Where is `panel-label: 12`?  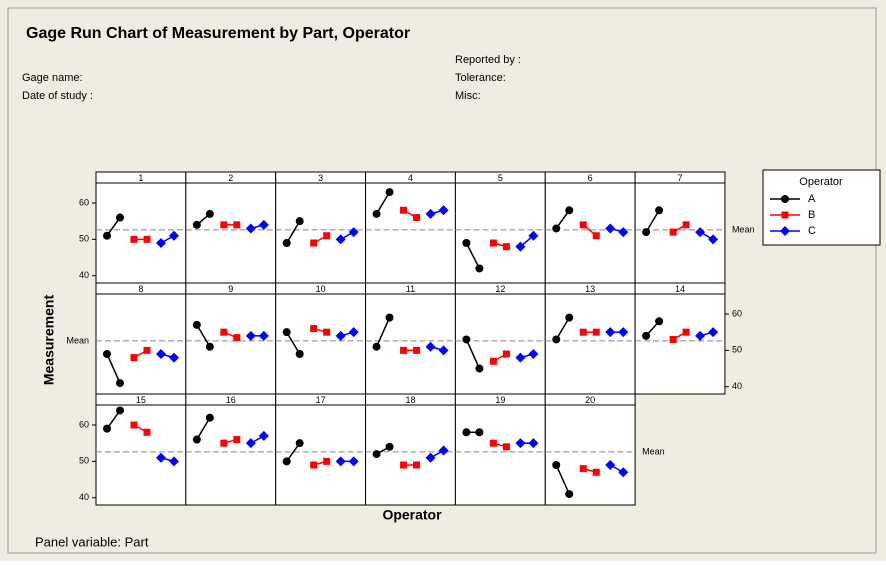 panel-label: 12 is located at coordinates (500, 289).